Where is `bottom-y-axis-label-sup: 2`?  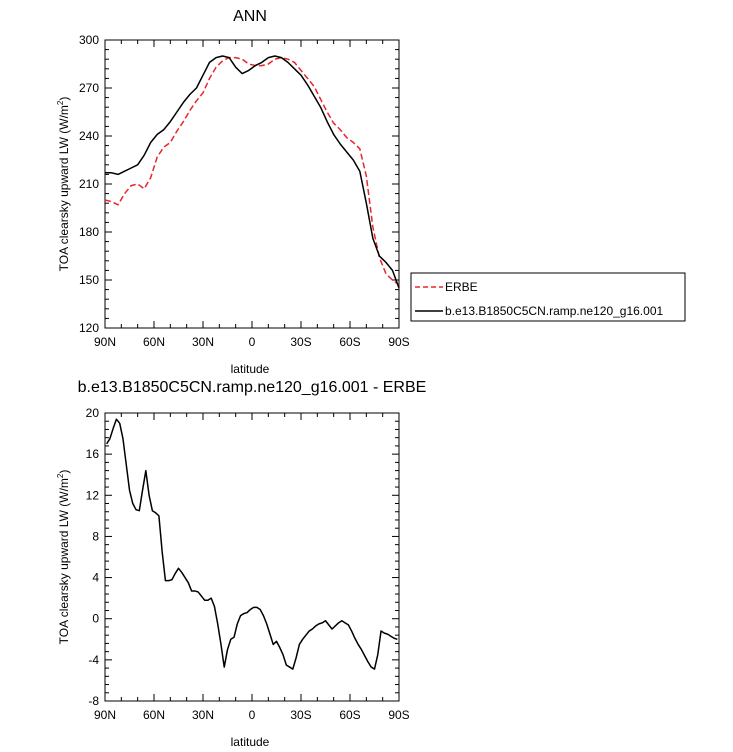 bottom-y-axis-label-sup: 2 is located at coordinates (60, 475).